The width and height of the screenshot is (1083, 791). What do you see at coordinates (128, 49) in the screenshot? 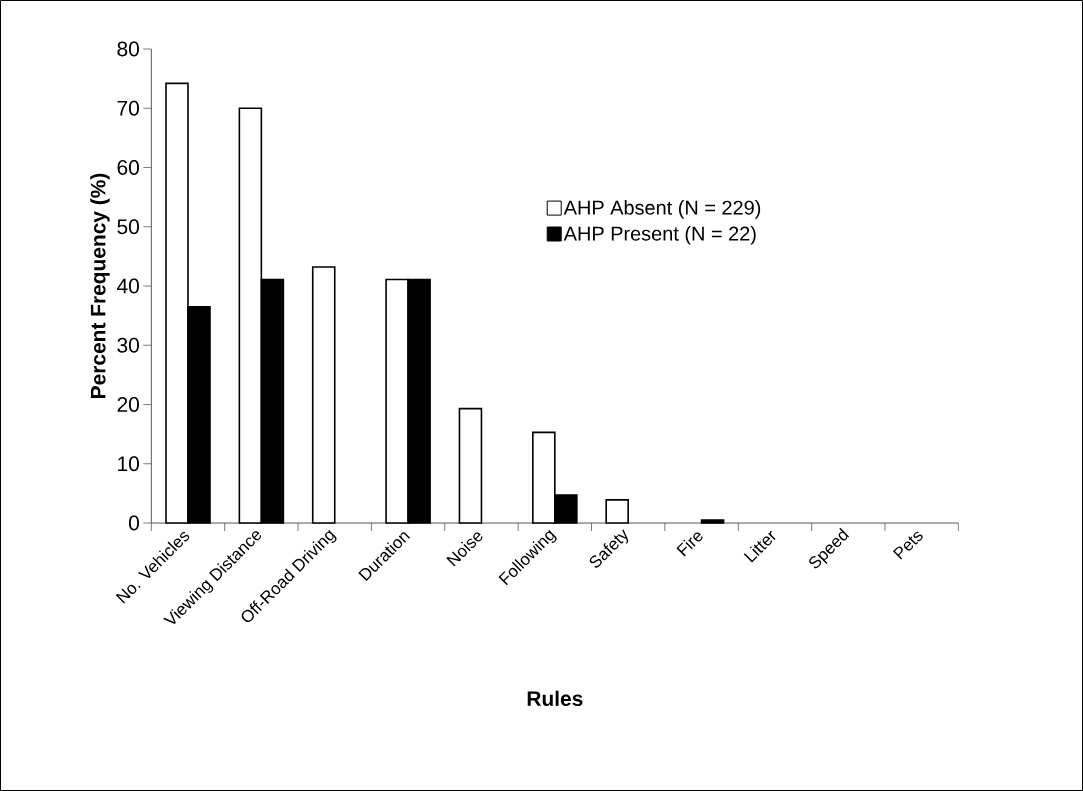
I see `y-tick-label: 80` at bounding box center [128, 49].